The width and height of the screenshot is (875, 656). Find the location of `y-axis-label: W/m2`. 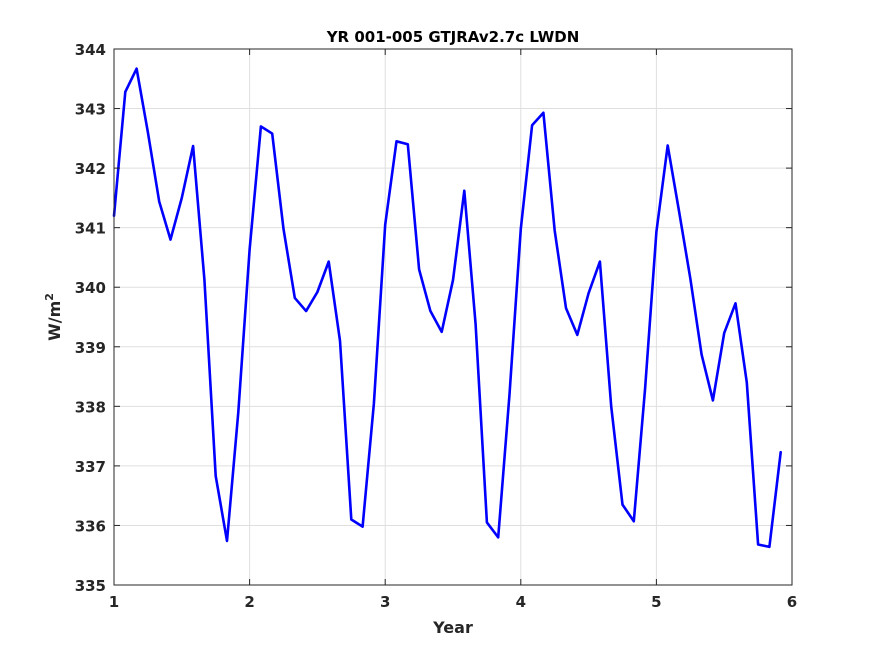

y-axis-label: W/m2 is located at coordinates (53, 317).